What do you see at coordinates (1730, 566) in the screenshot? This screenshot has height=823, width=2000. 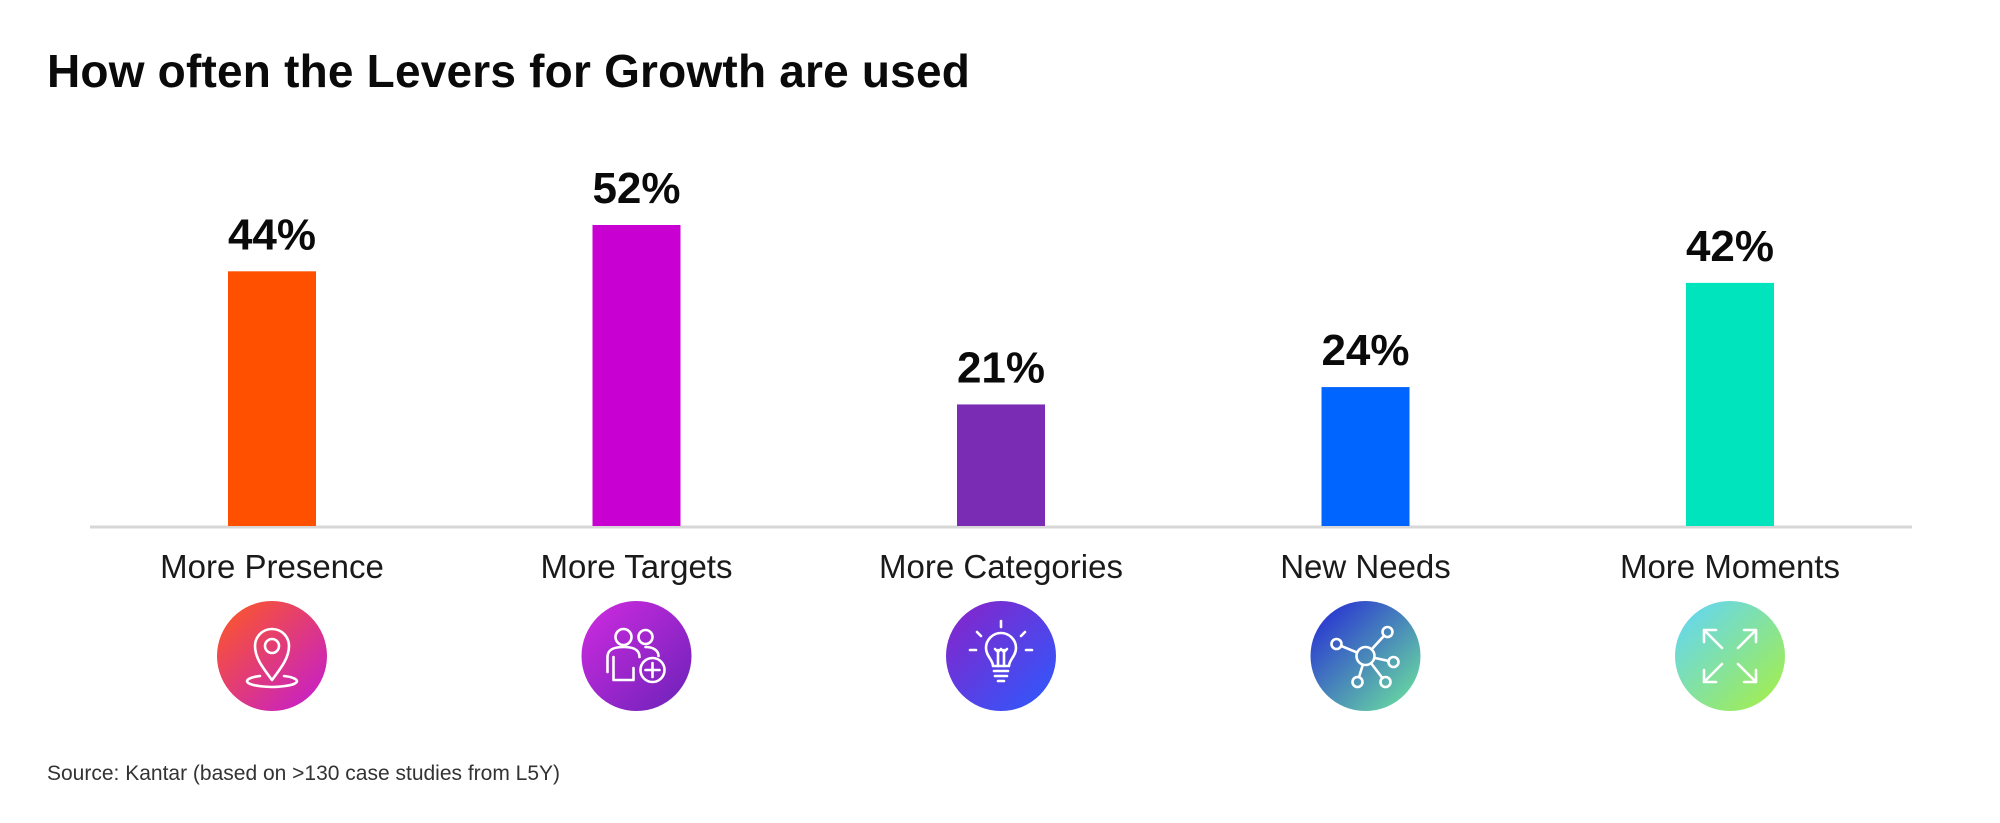 I see `category-label-more-moments: More Moments` at bounding box center [1730, 566].